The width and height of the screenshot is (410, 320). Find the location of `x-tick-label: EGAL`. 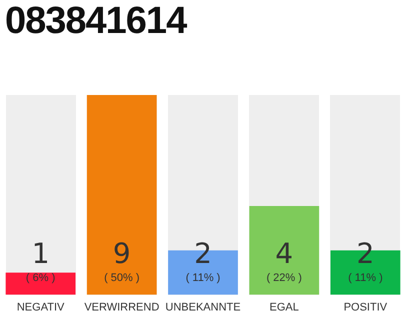

x-tick-label: EGAL is located at coordinates (284, 307).